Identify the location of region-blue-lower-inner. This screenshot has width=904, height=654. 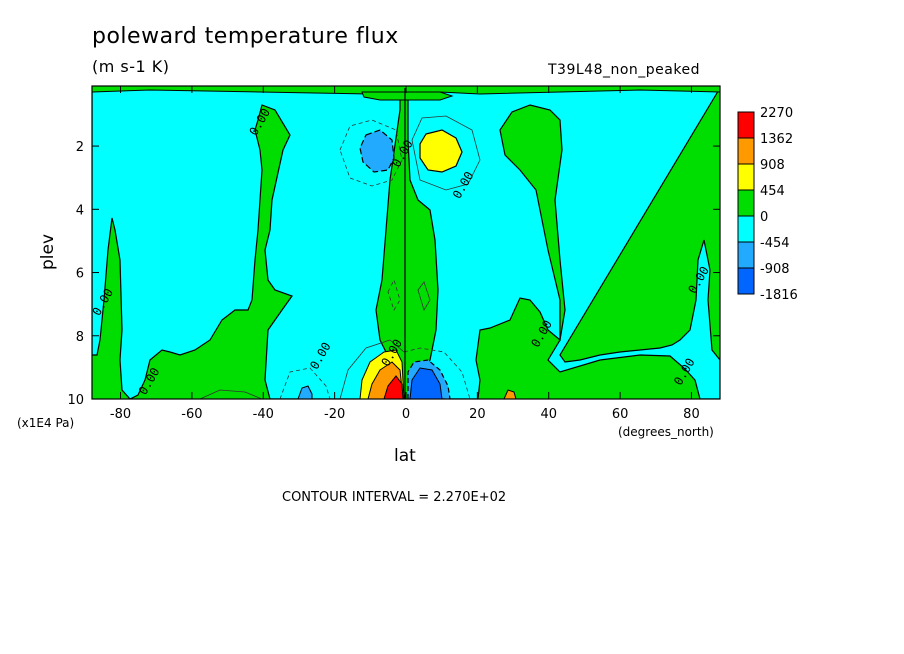
(426, 383).